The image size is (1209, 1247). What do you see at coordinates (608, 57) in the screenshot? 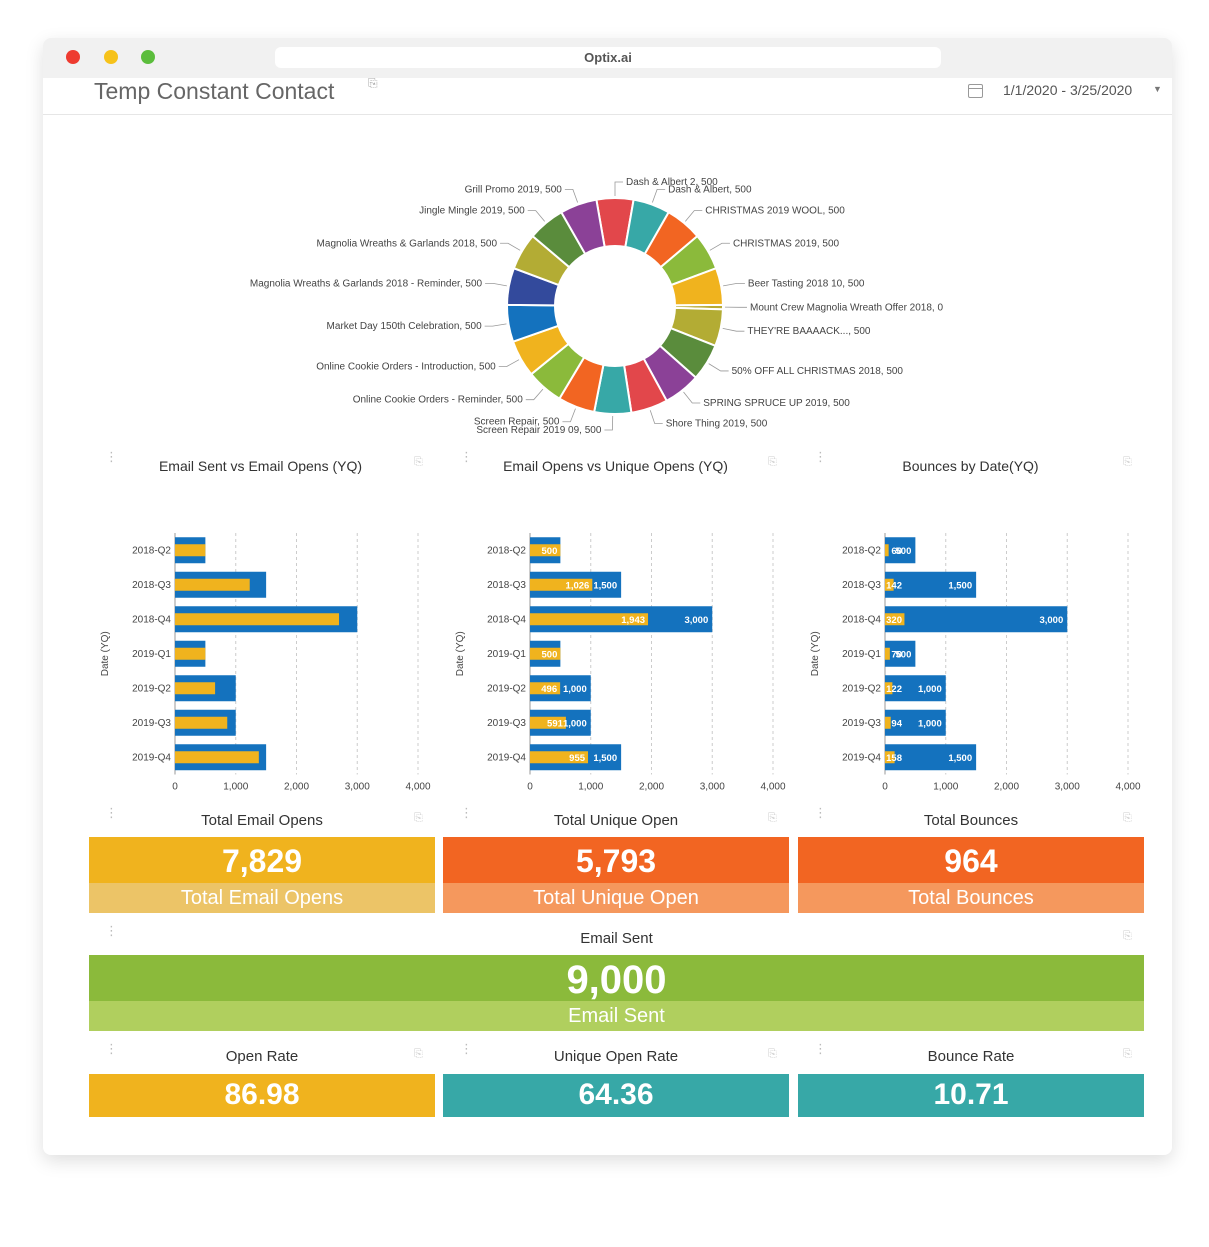
I see `url-bar: Optix.ai` at bounding box center [608, 57].